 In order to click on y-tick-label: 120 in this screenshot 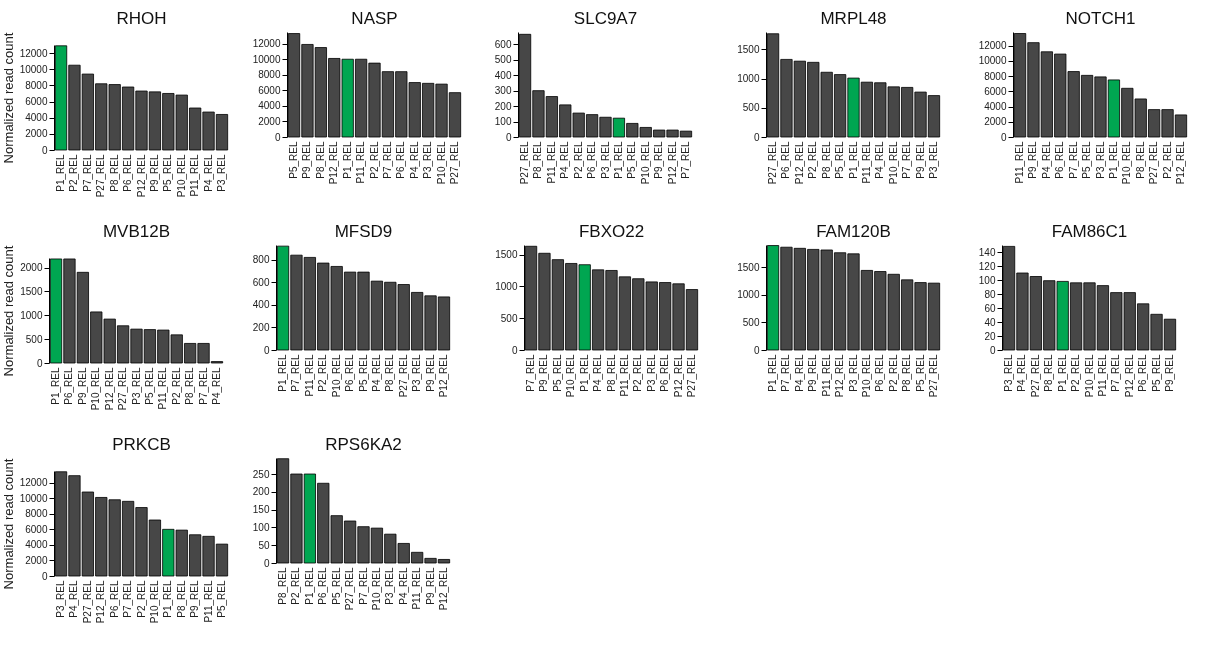, I will do `click(987, 266)`.